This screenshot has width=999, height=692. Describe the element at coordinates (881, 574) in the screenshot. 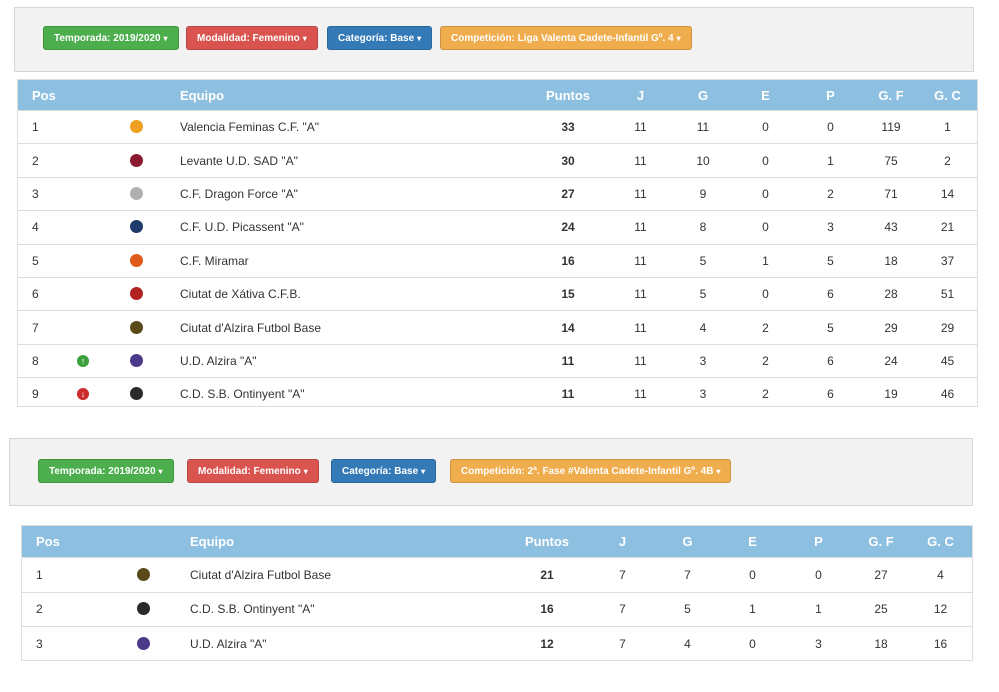

I see `cell-goals-for: 27` at that location.